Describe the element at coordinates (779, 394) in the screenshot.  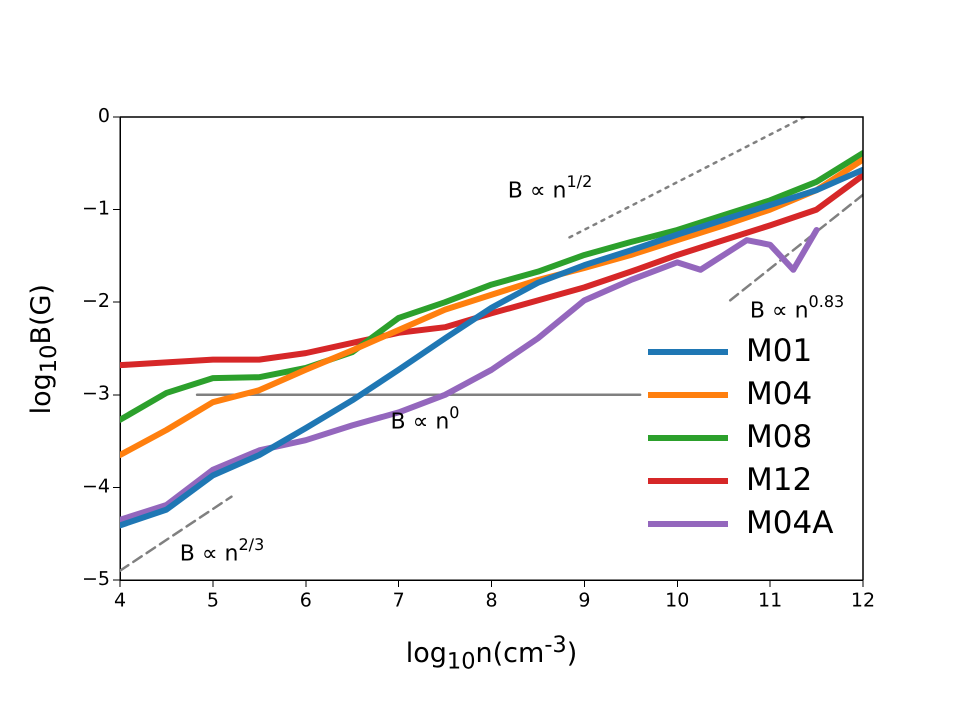
I see `legend-label: M04` at that location.